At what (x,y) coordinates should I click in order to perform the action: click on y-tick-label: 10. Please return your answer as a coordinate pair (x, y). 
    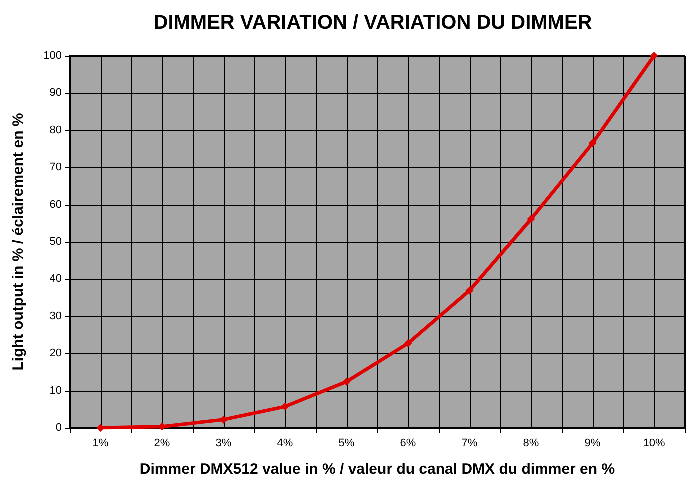
    Looking at the image, I should click on (56, 390).